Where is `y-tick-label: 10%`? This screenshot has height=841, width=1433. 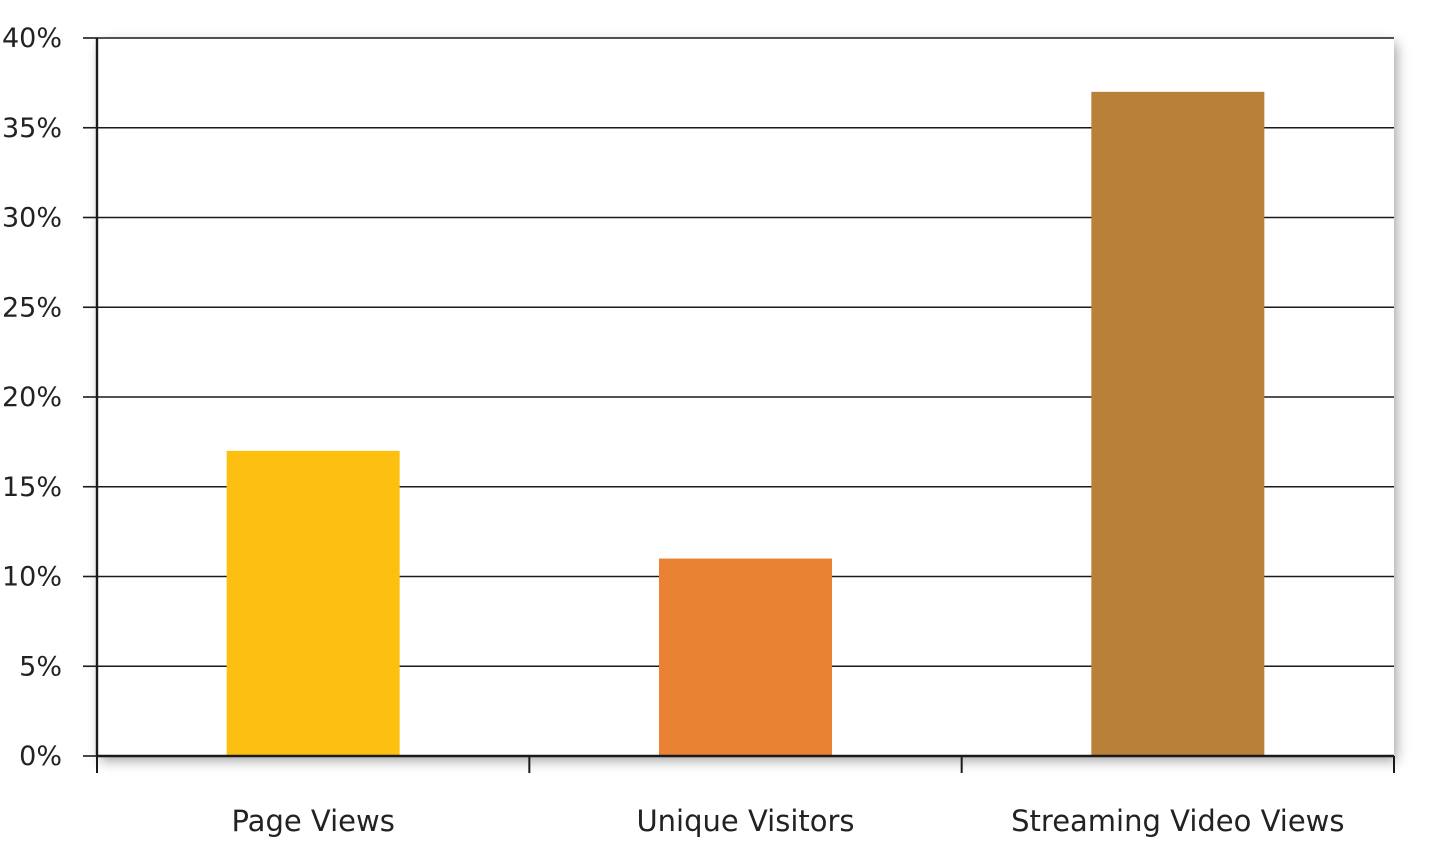
y-tick-label: 10% is located at coordinates (32, 577).